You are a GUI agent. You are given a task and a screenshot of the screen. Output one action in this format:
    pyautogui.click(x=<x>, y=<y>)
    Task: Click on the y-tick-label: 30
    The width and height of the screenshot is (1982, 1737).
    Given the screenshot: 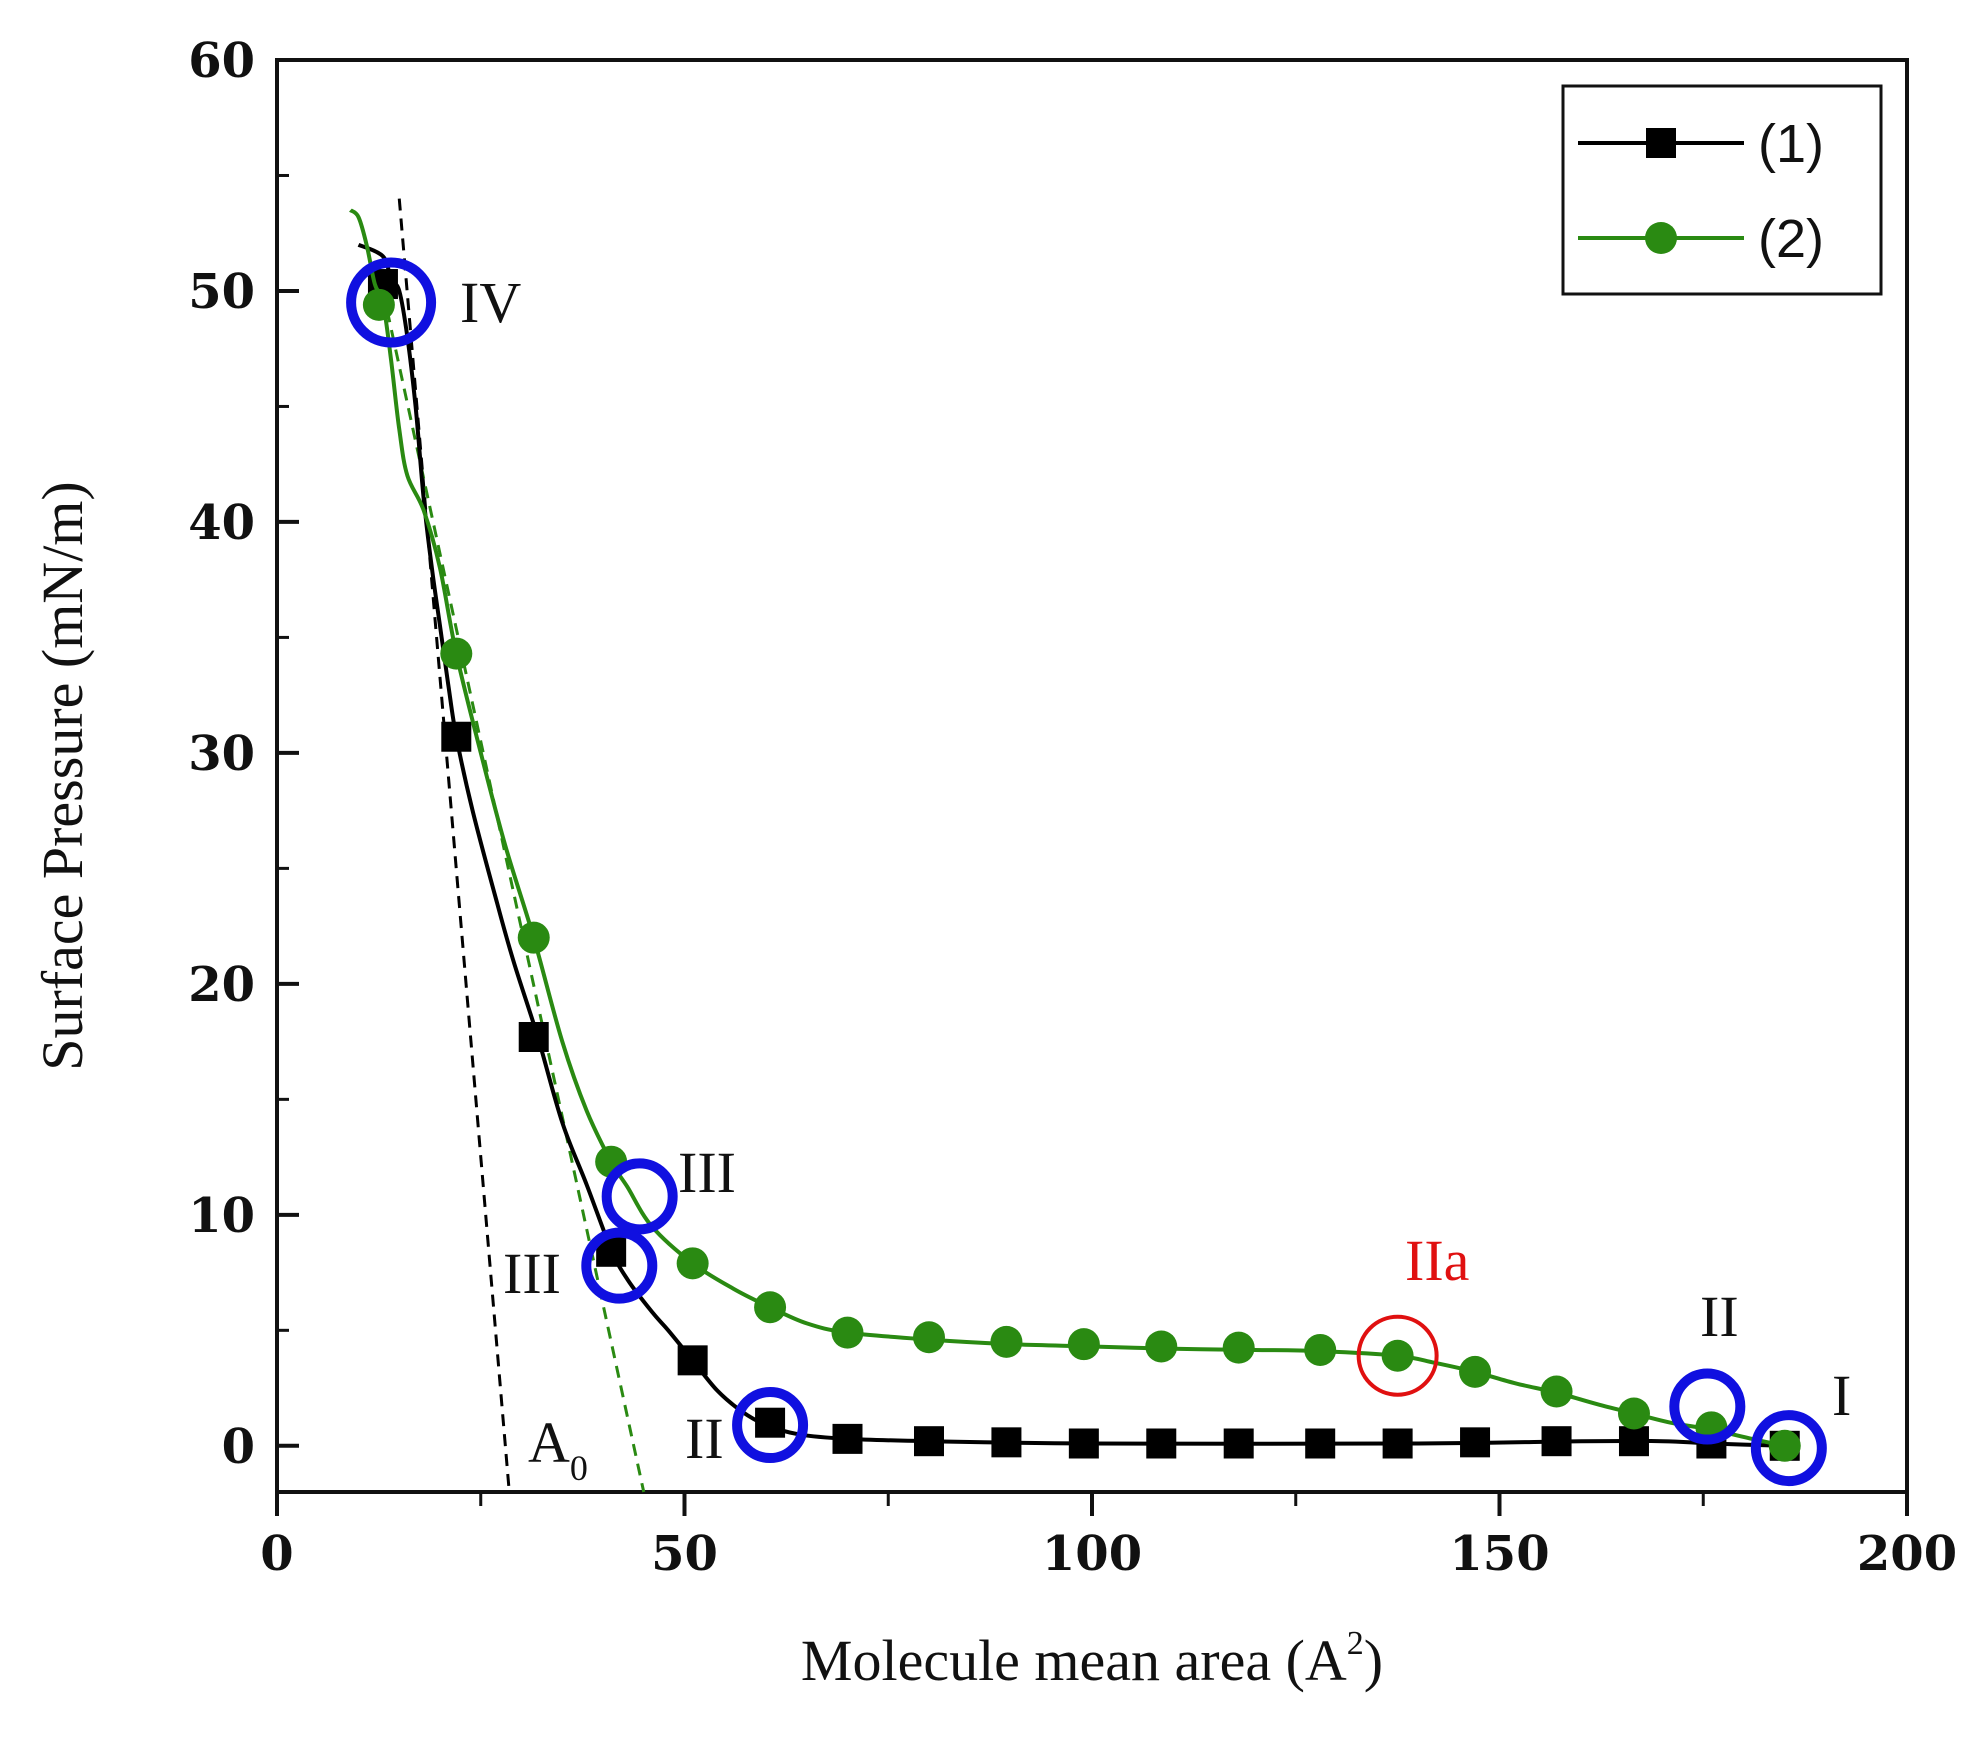 What is the action you would take?
    pyautogui.click(x=221, y=754)
    